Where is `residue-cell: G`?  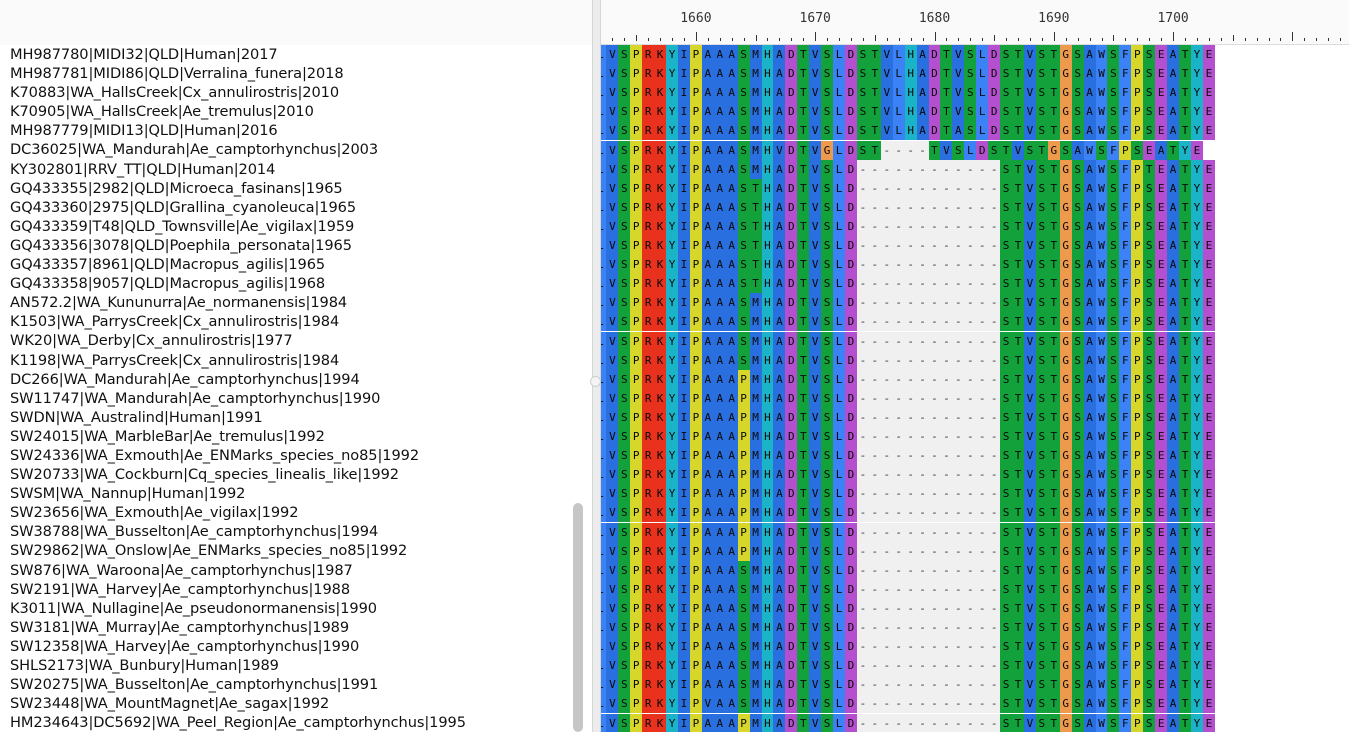
residue-cell: G is located at coordinates (1065, 226).